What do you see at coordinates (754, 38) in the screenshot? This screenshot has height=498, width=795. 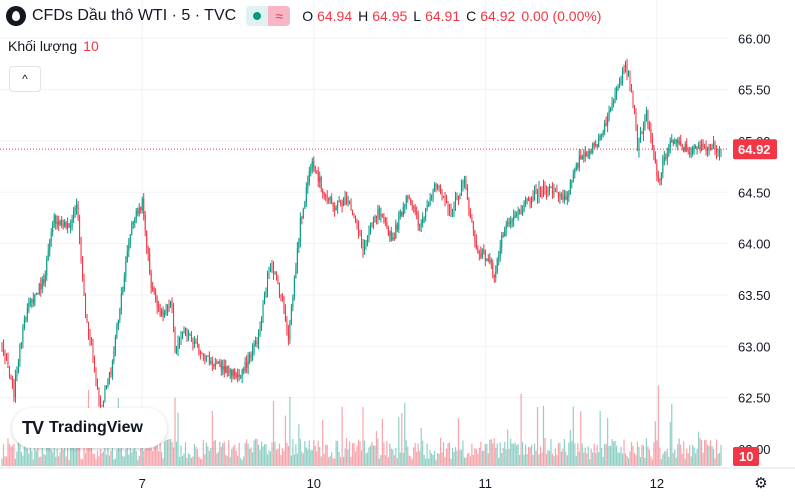 I see `price-tick-label: 66.00` at bounding box center [754, 38].